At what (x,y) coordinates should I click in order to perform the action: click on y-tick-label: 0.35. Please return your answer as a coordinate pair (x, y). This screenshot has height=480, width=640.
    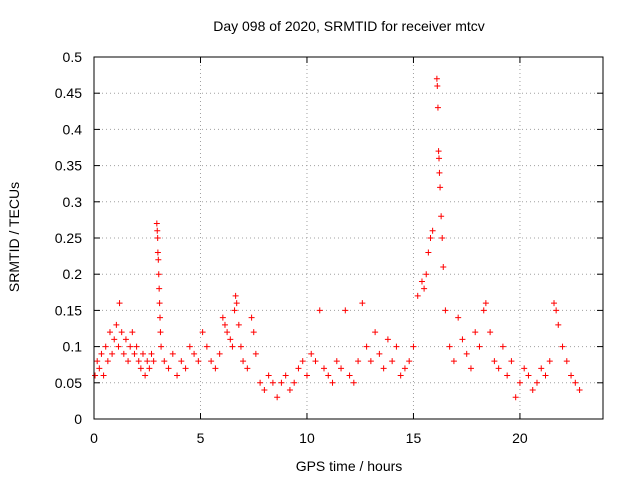
    Looking at the image, I should click on (68, 166).